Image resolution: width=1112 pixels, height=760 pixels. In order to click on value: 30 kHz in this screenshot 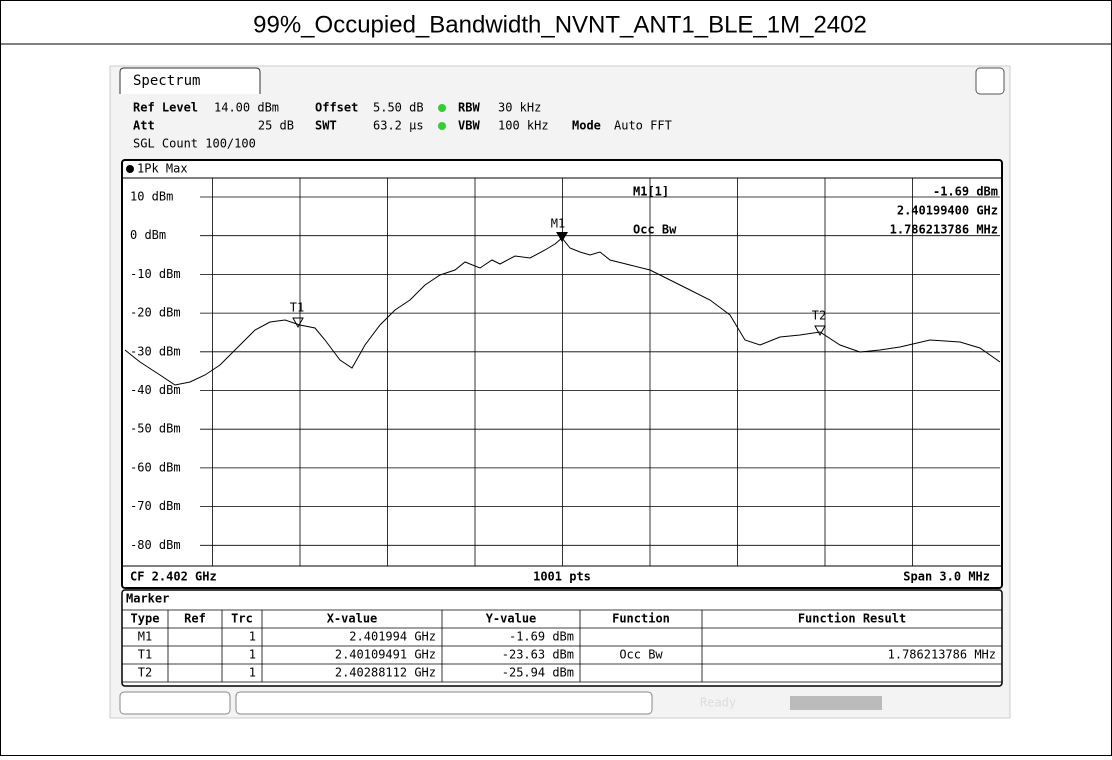, I will do `click(519, 108)`.